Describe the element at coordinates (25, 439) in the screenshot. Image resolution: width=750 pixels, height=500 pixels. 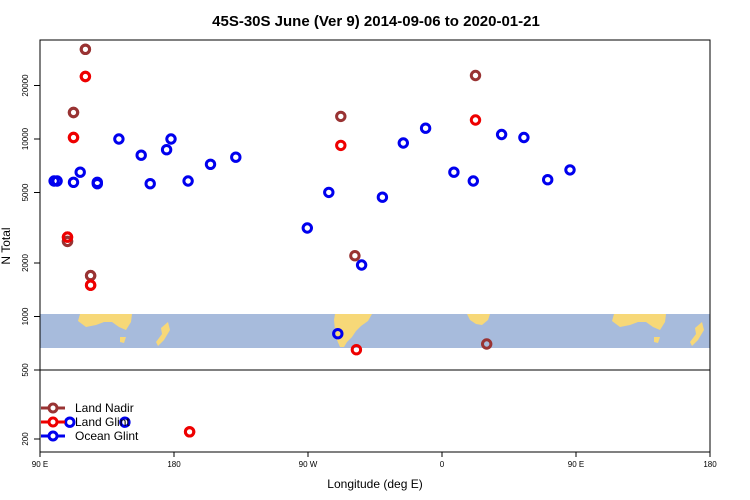
I see `y-tick-label-200: 200` at that location.